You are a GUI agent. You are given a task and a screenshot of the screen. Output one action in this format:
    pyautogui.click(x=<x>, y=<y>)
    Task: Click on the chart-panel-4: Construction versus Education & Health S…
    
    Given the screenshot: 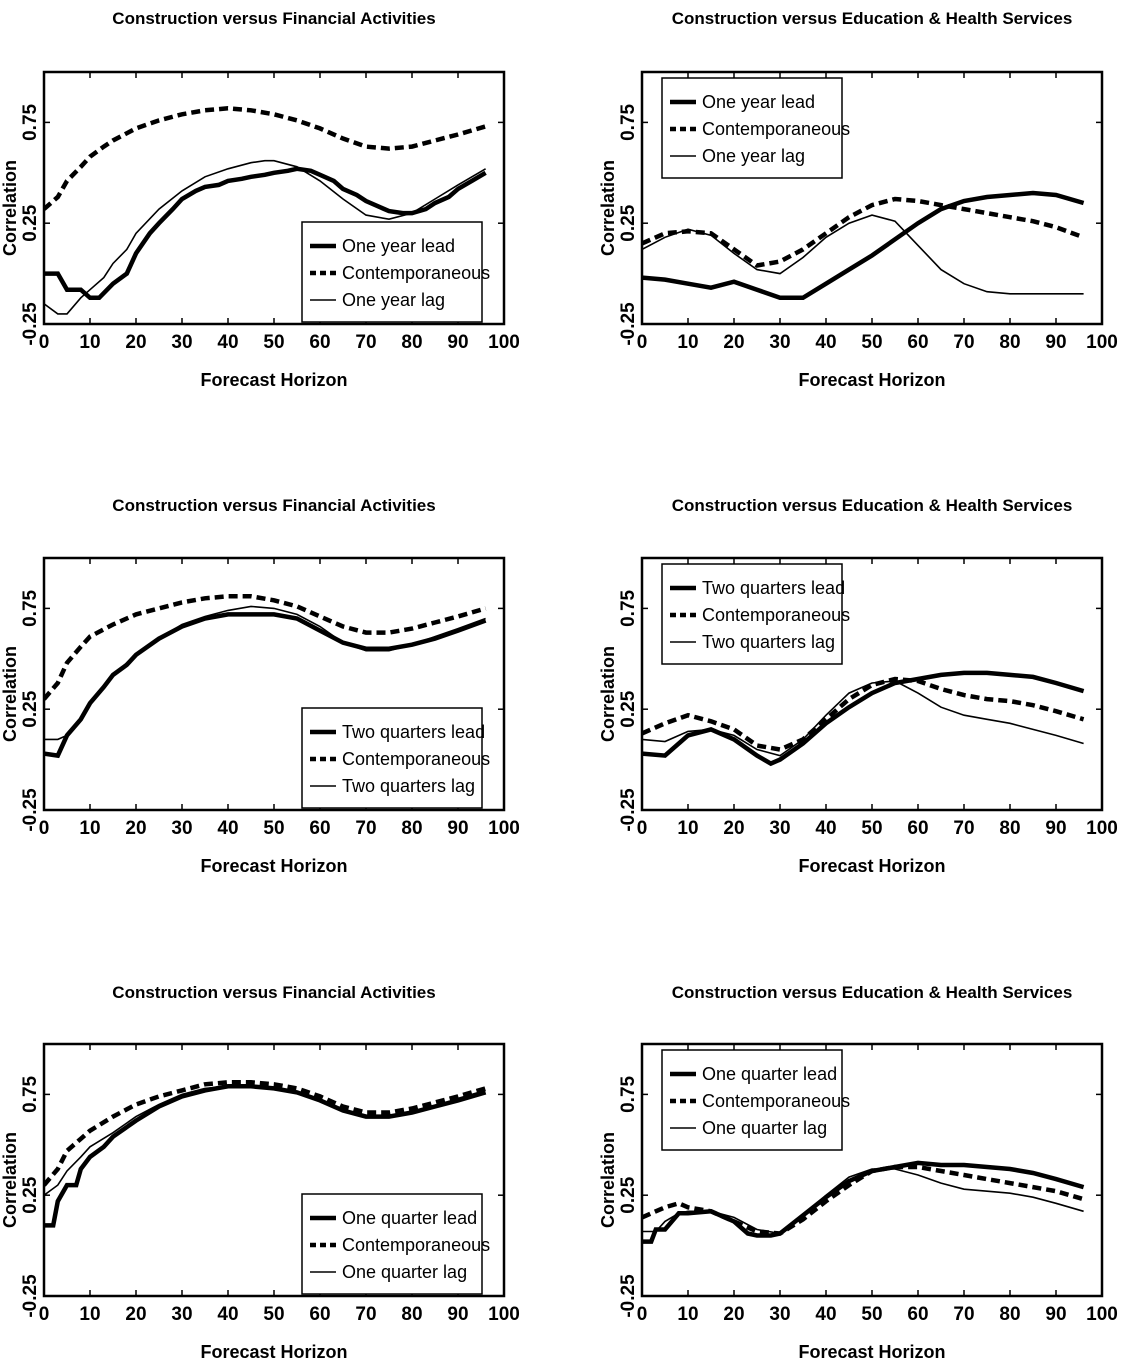 What is the action you would take?
    pyautogui.click(x=858, y=686)
    